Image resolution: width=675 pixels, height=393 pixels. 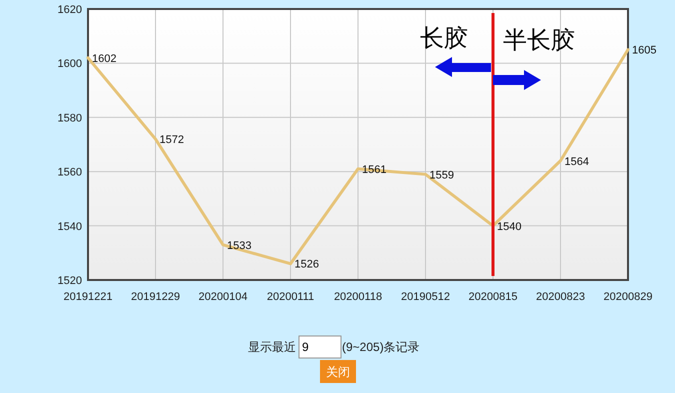 What do you see at coordinates (172, 140) in the screenshot?
I see `data-label: 1572` at bounding box center [172, 140].